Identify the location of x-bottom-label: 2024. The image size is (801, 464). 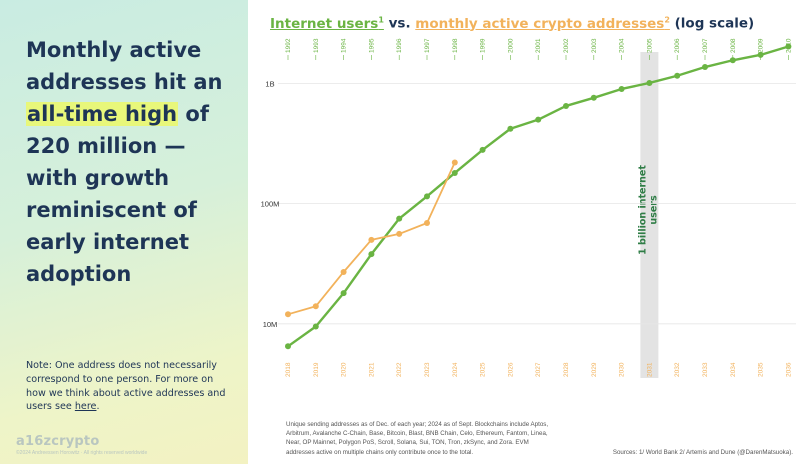
(455, 369).